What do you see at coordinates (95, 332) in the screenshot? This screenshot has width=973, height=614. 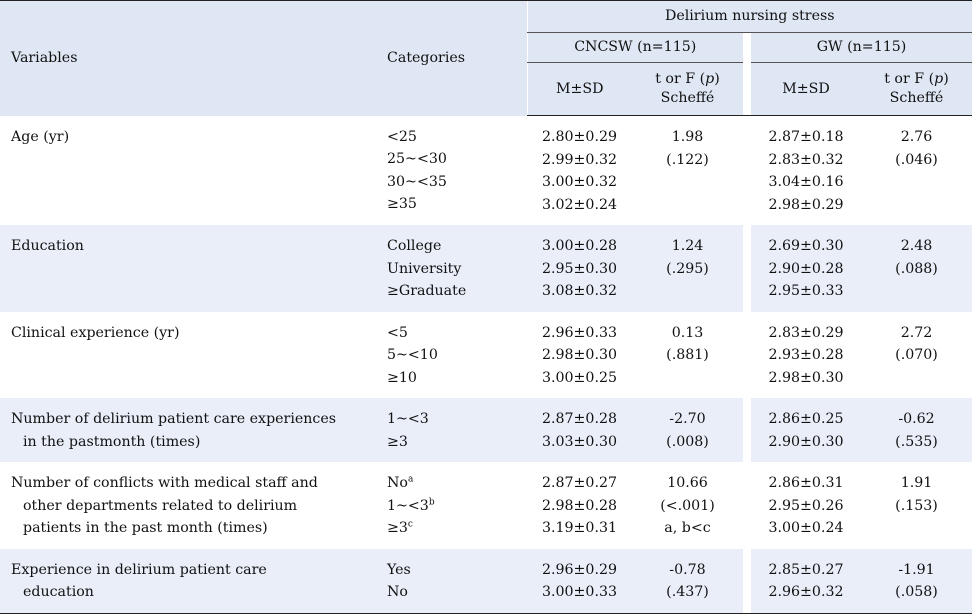 I see `variable-cell-line: Clinical experience (yr)` at bounding box center [95, 332].